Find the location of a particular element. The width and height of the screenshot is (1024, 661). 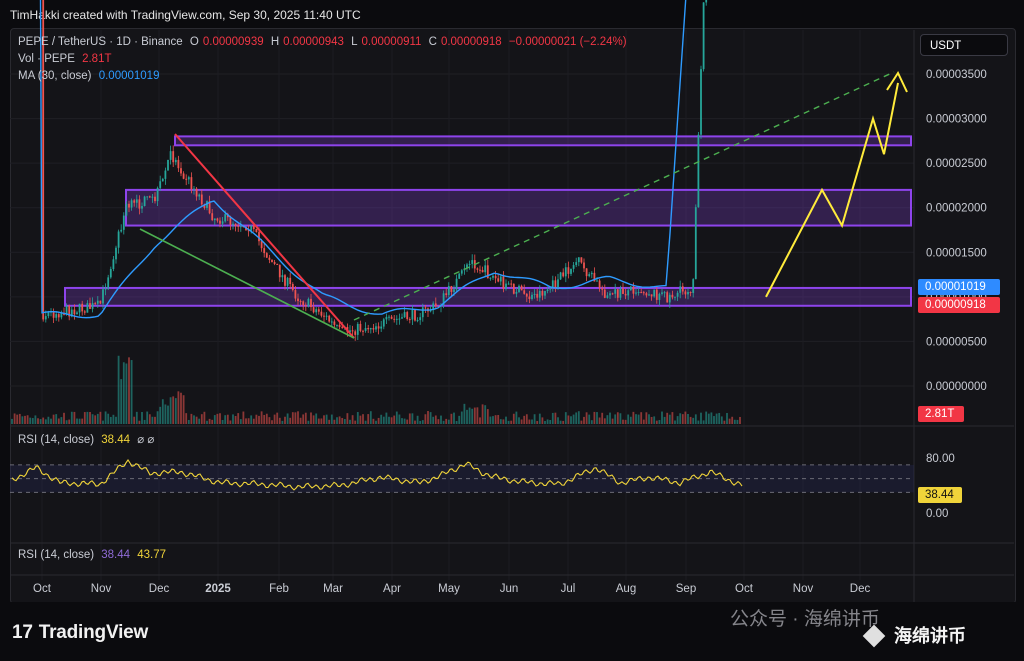

rsi-tag: 38.44 is located at coordinates (940, 495).